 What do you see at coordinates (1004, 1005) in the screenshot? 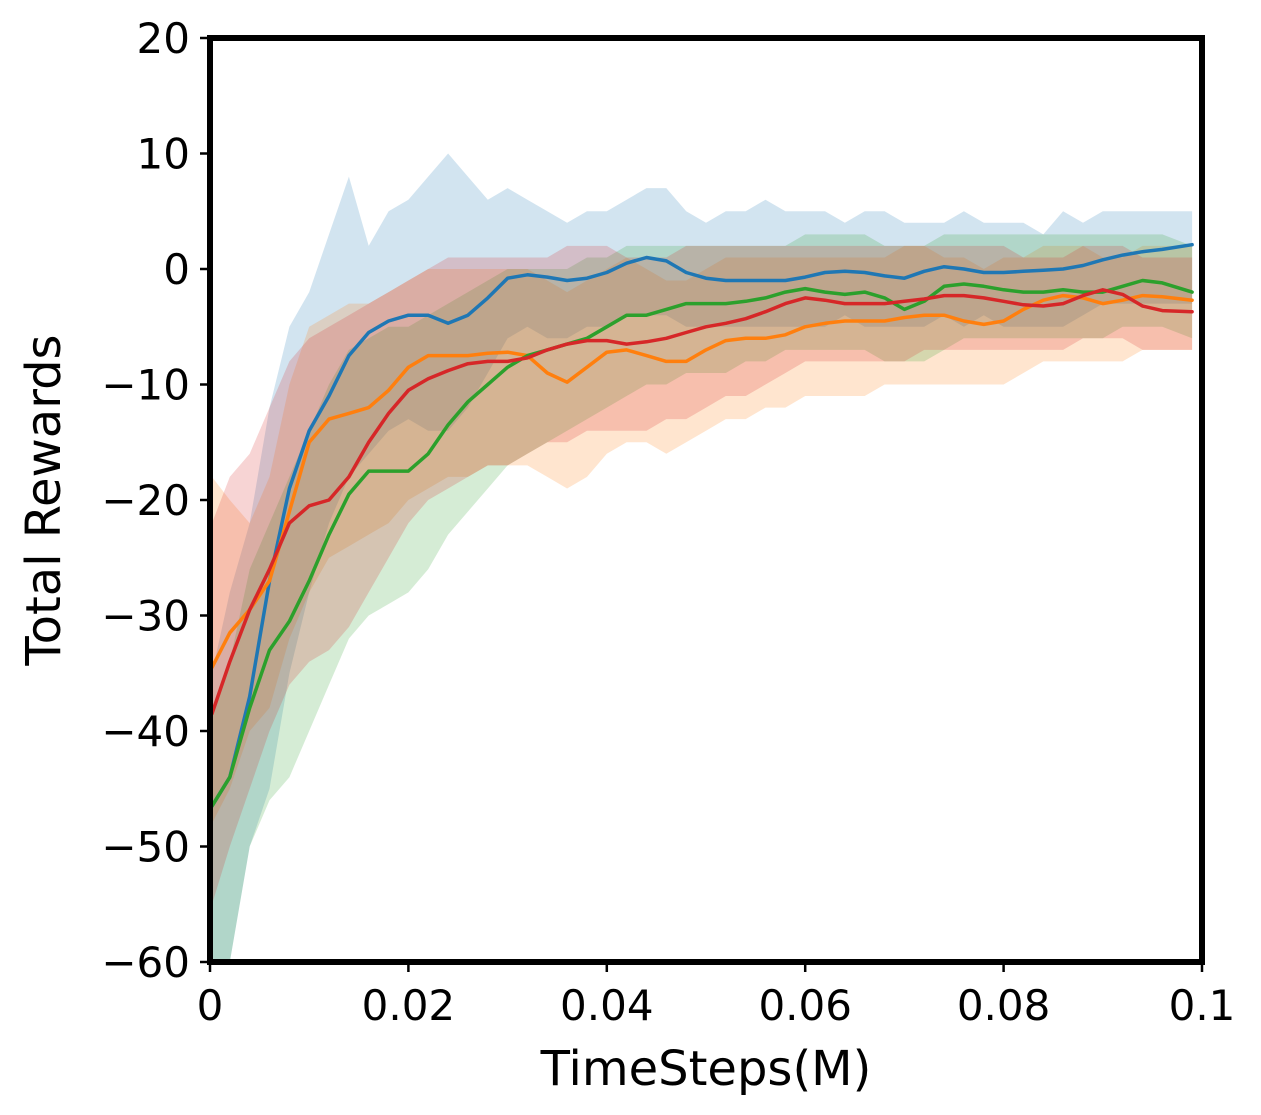
I see `x-tick-label: 0.08` at bounding box center [1004, 1005].